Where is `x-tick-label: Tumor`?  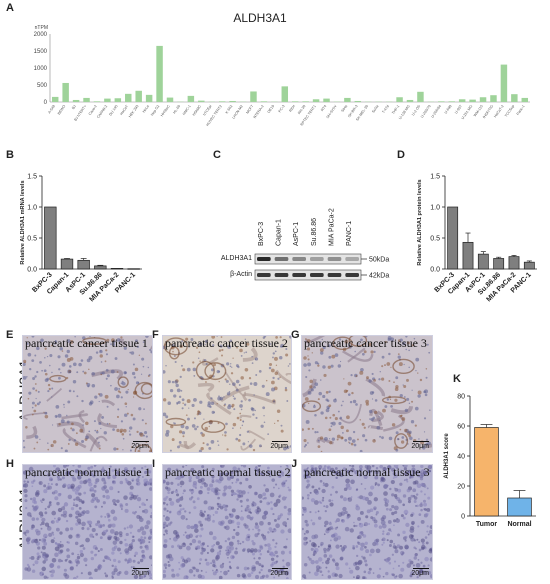
x-tick-label: Tumor is located at coordinates (487, 524).